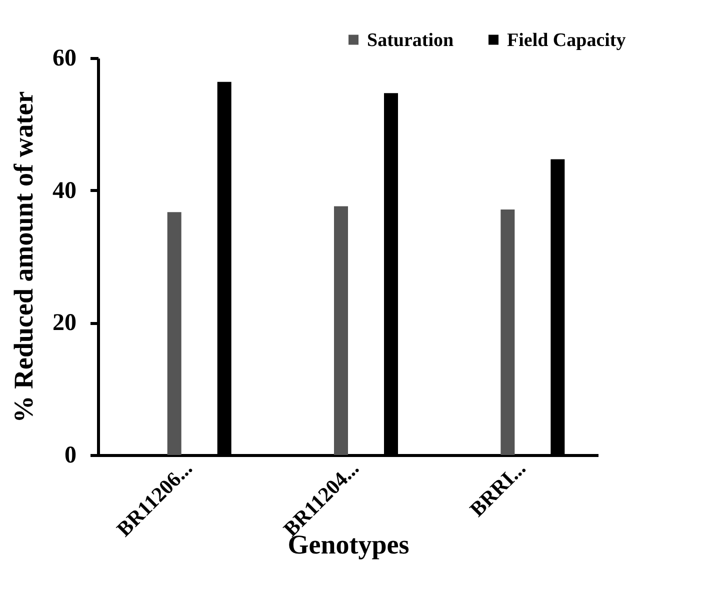 The image size is (719, 589). Describe the element at coordinates (64, 59) in the screenshot. I see `y-tick-label: 60` at that location.